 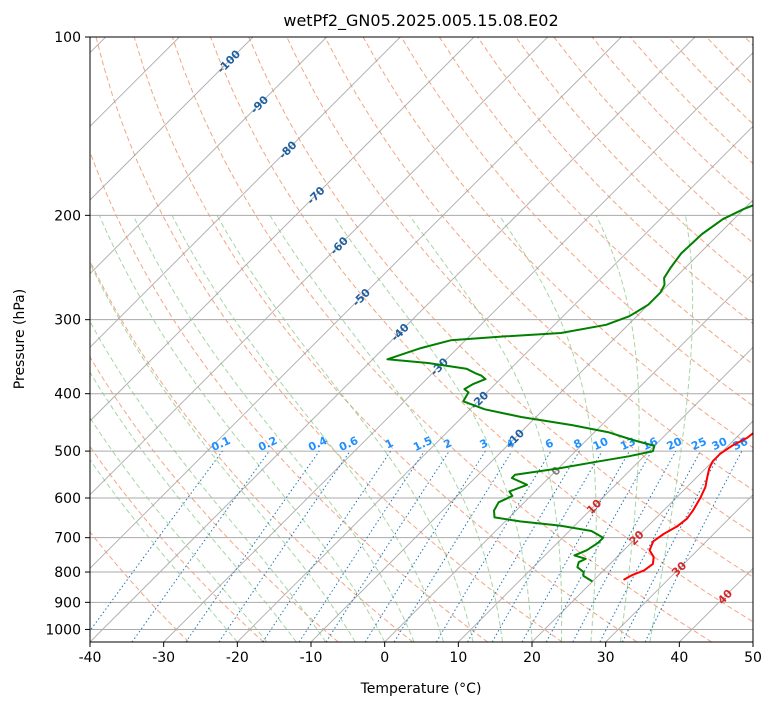 What do you see at coordinates (311, 658) in the screenshot?
I see `x-tick-label: -10` at bounding box center [311, 658].